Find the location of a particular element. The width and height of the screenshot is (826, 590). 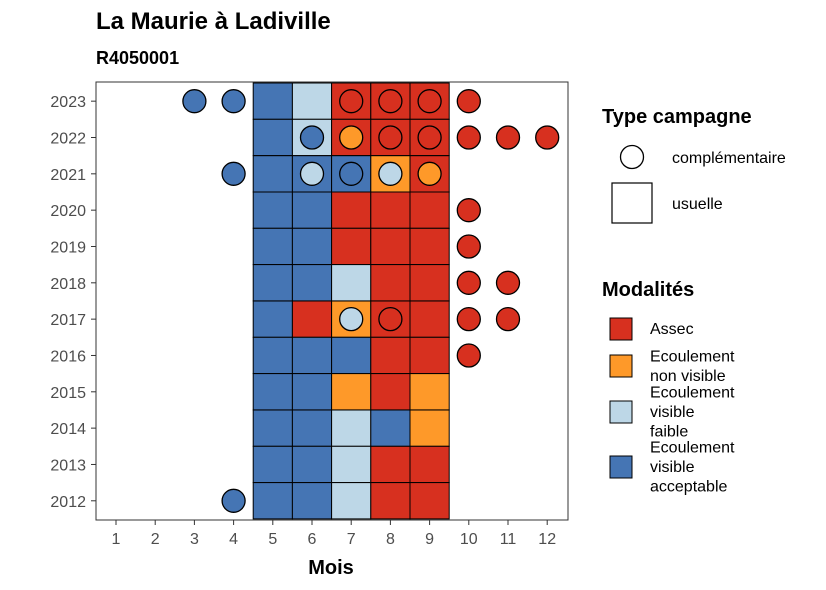

legend-label-acceptable: Ecoulement is located at coordinates (692, 448).